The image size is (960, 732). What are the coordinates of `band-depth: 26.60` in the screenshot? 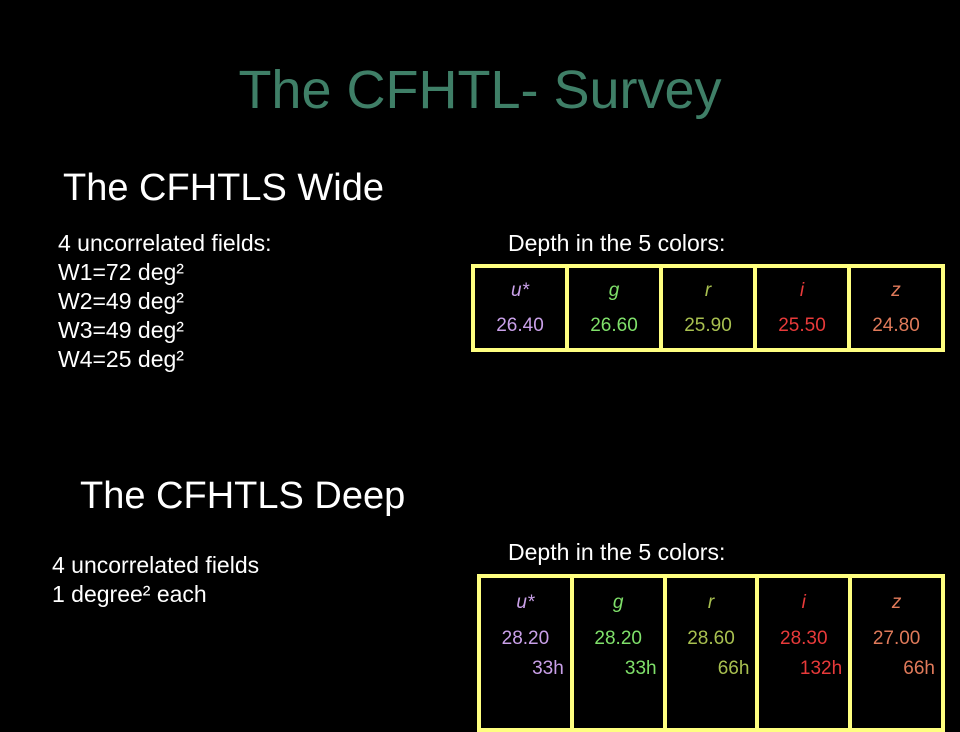 It's located at (614, 325).